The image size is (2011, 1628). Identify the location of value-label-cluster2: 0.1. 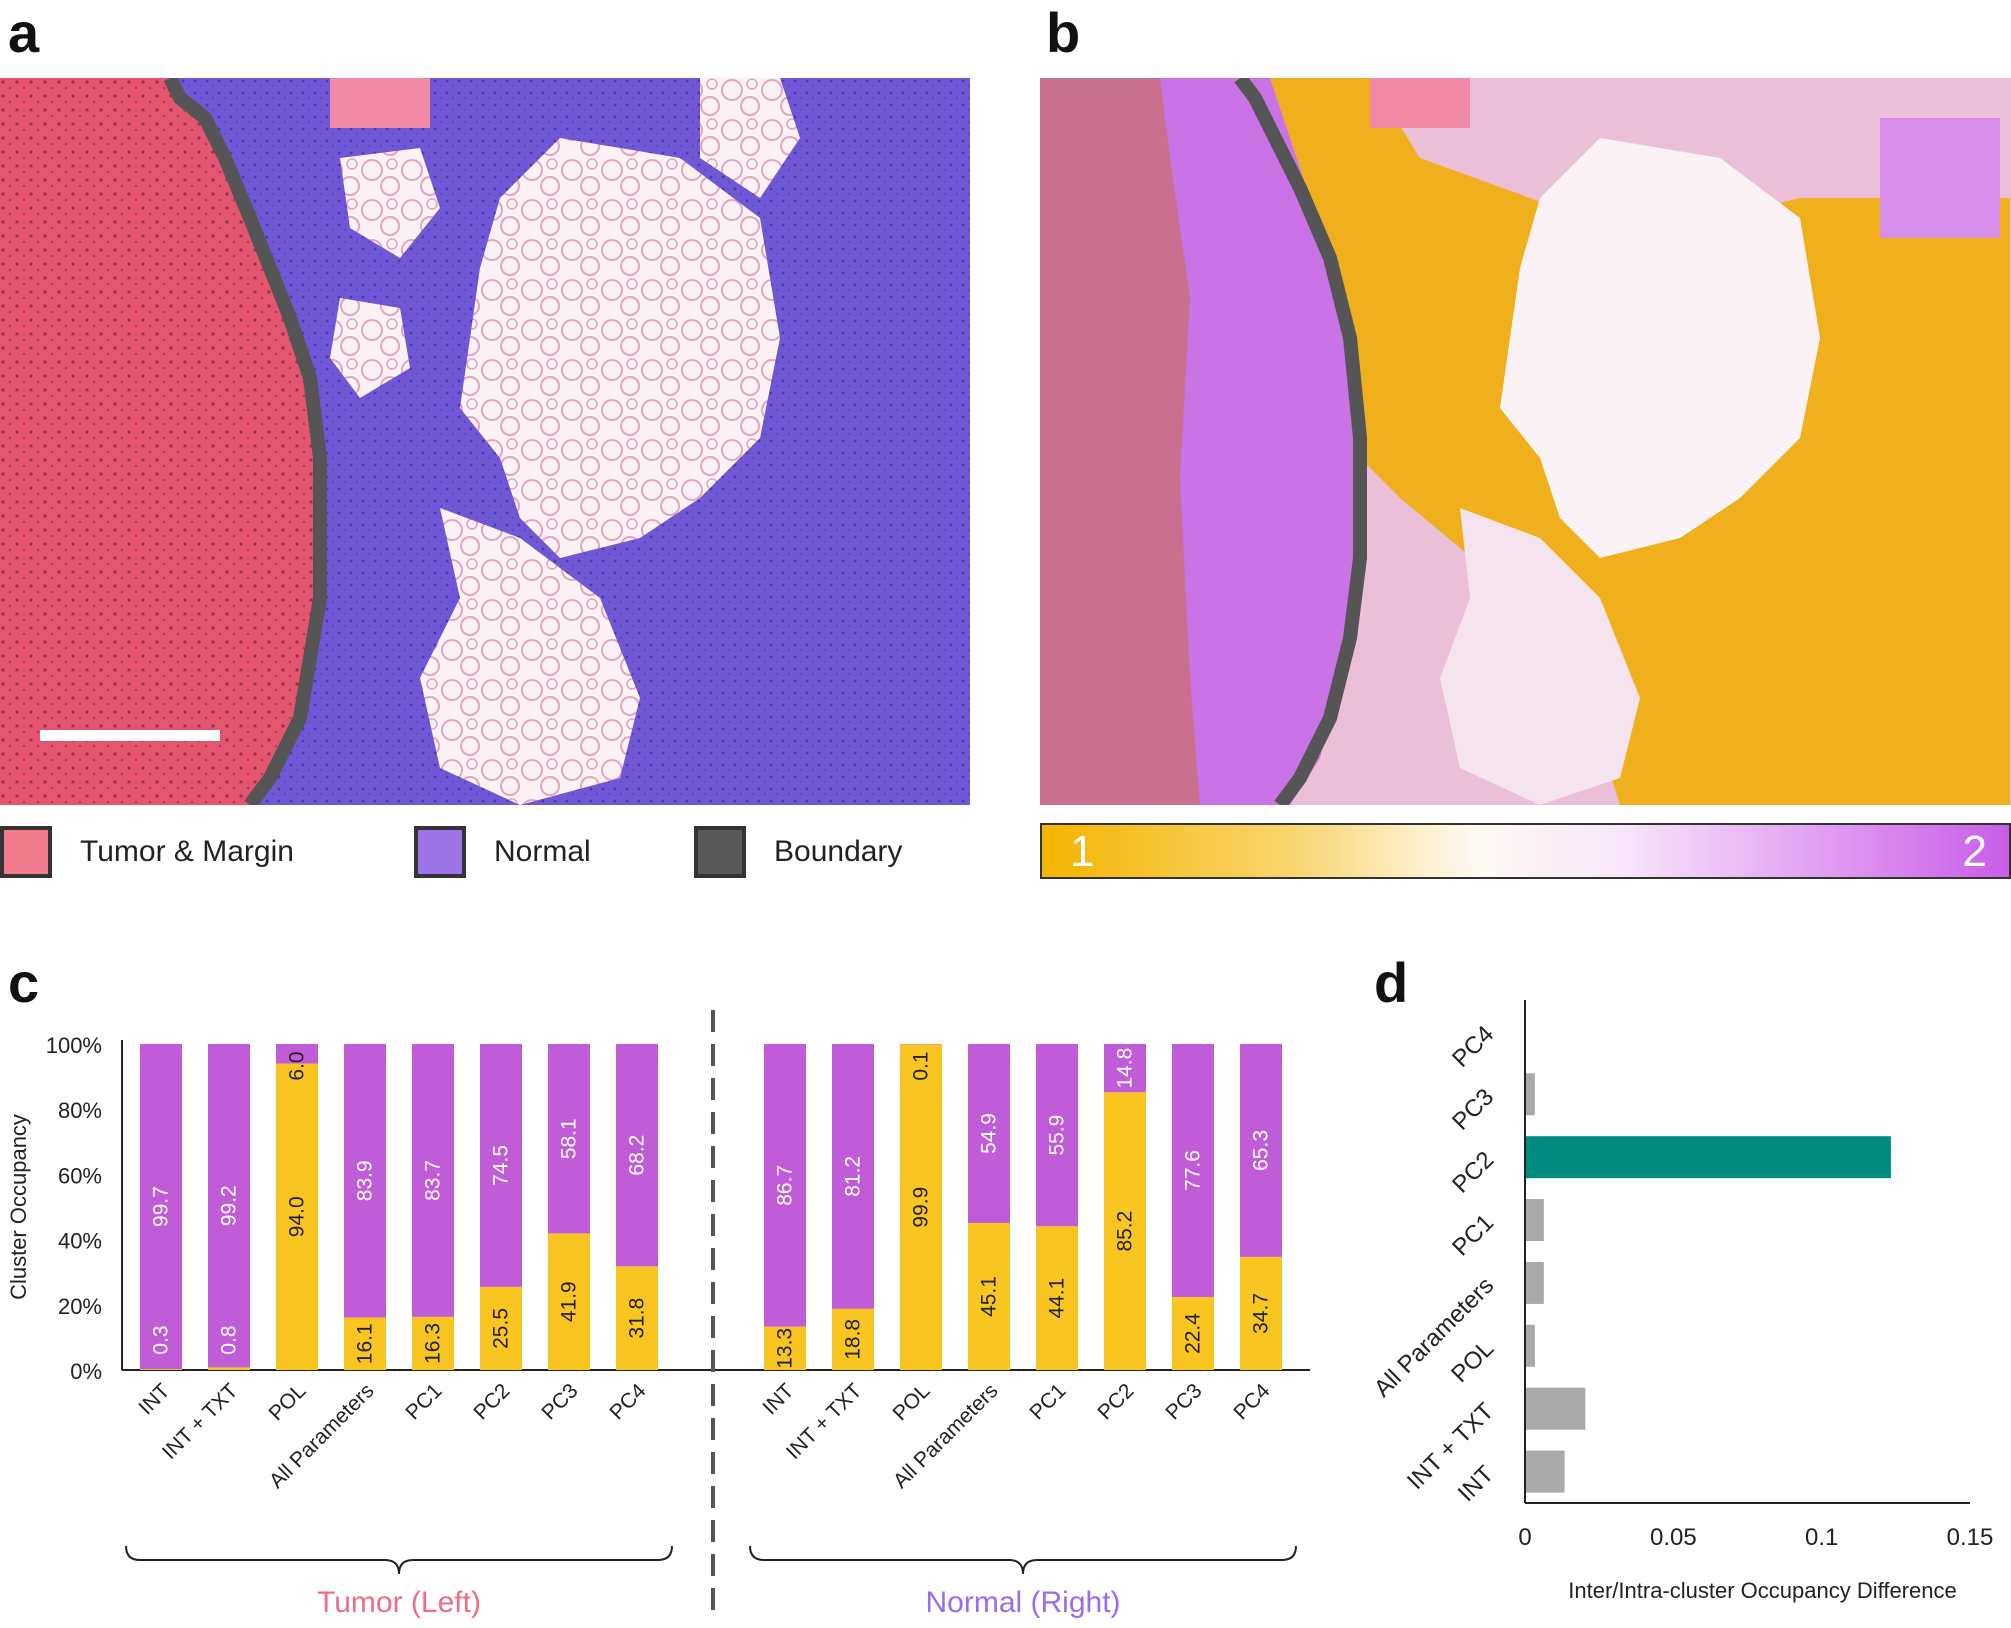
(921, 1065).